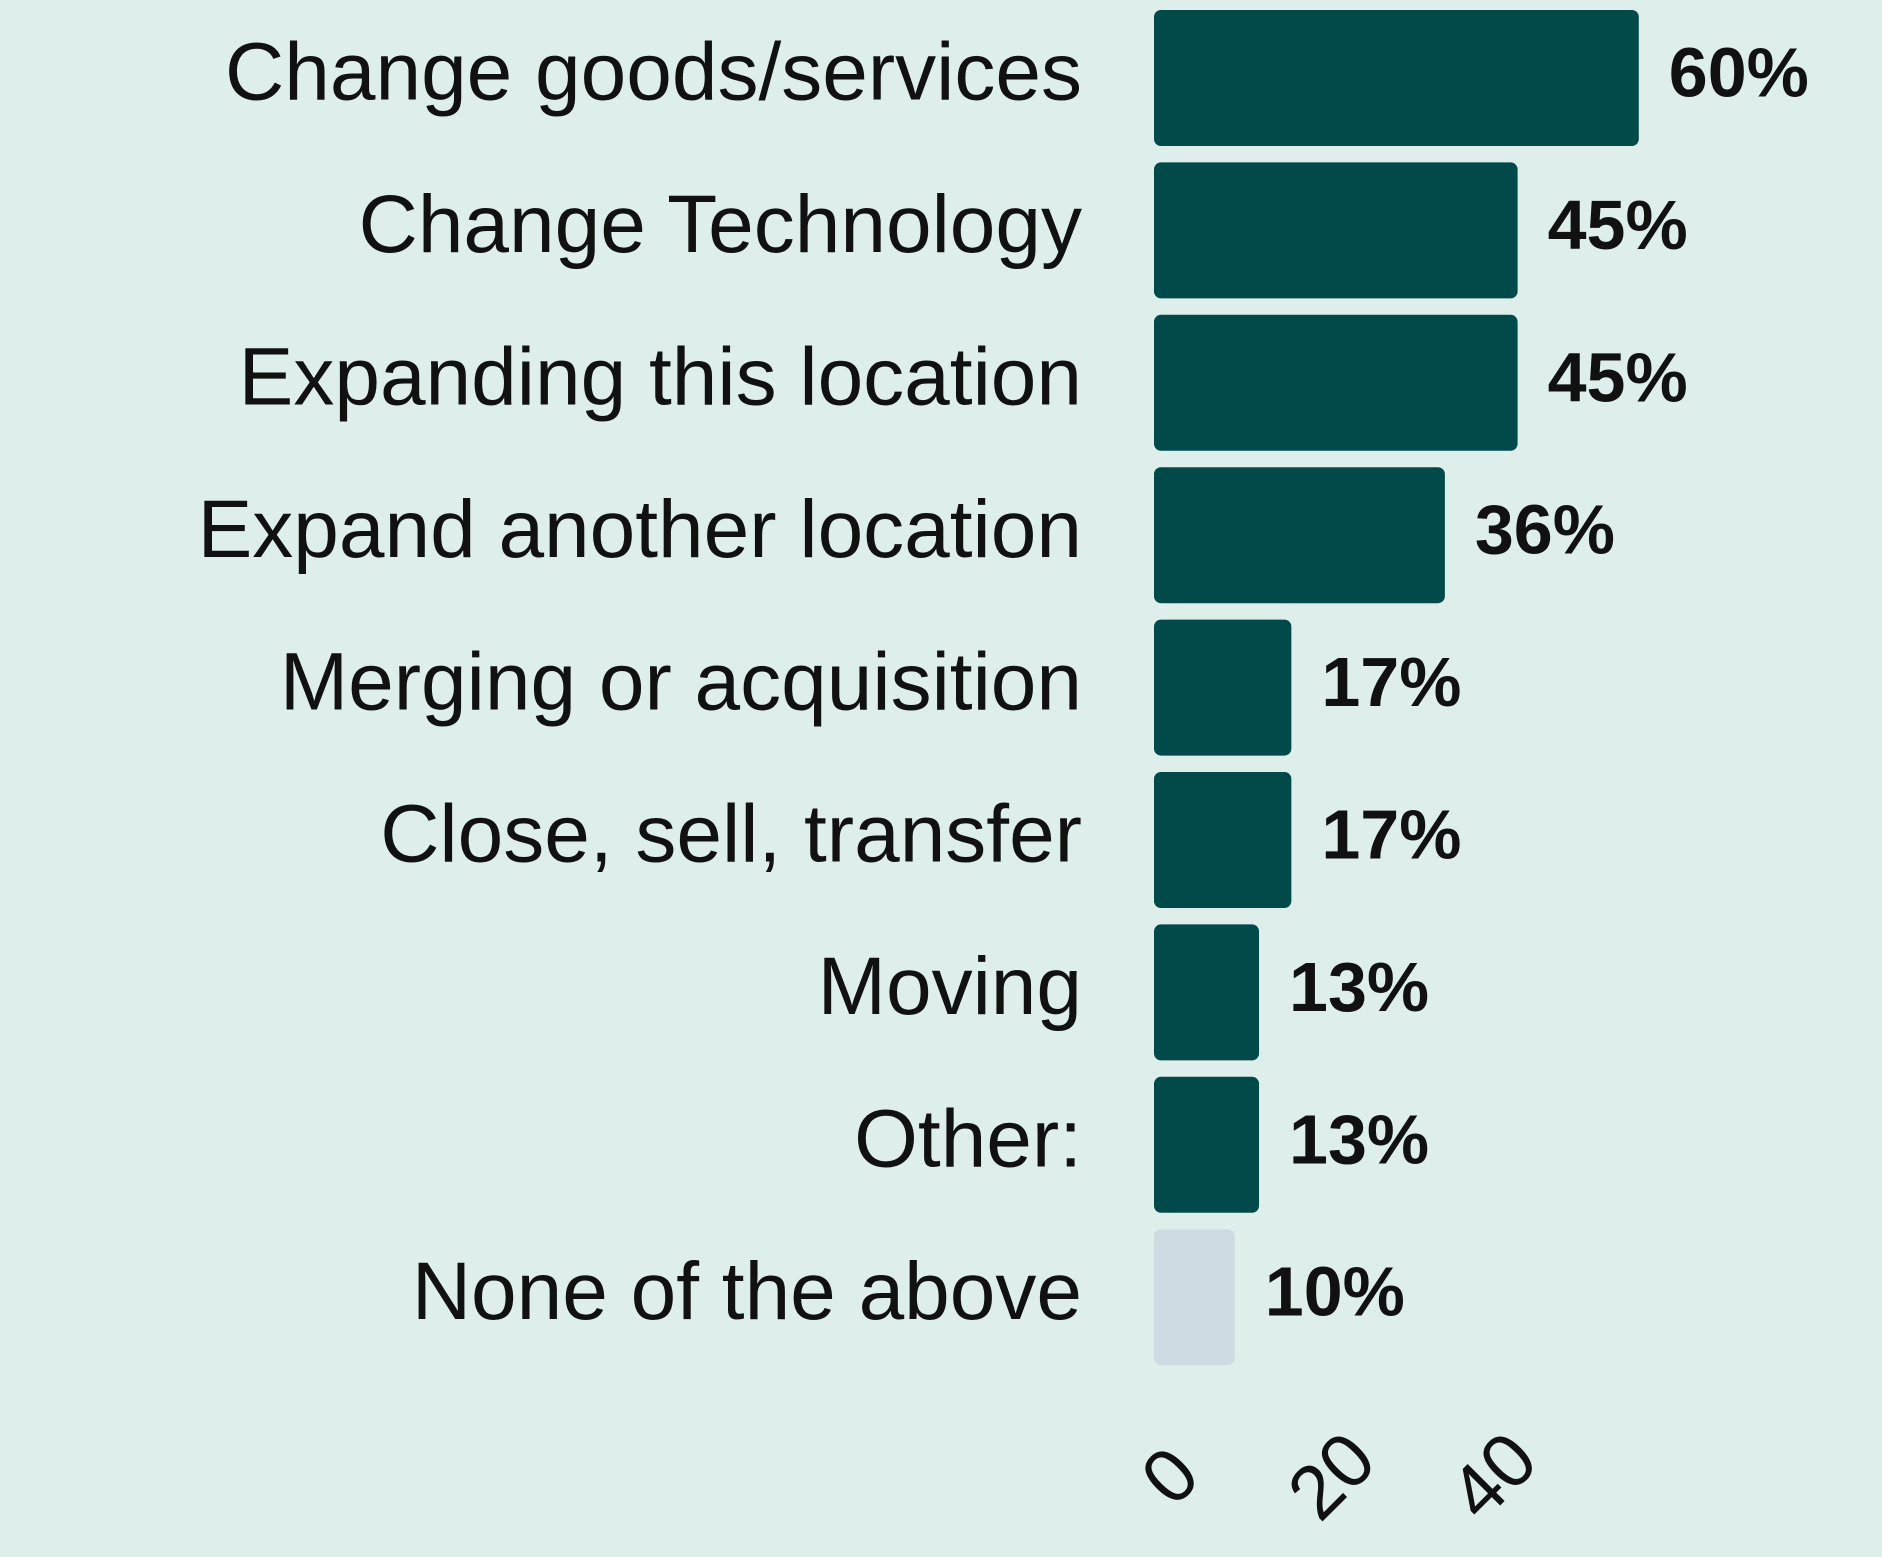 This screenshot has width=1882, height=1557. I want to click on y-tick-label: Other:, so click(968, 1138).